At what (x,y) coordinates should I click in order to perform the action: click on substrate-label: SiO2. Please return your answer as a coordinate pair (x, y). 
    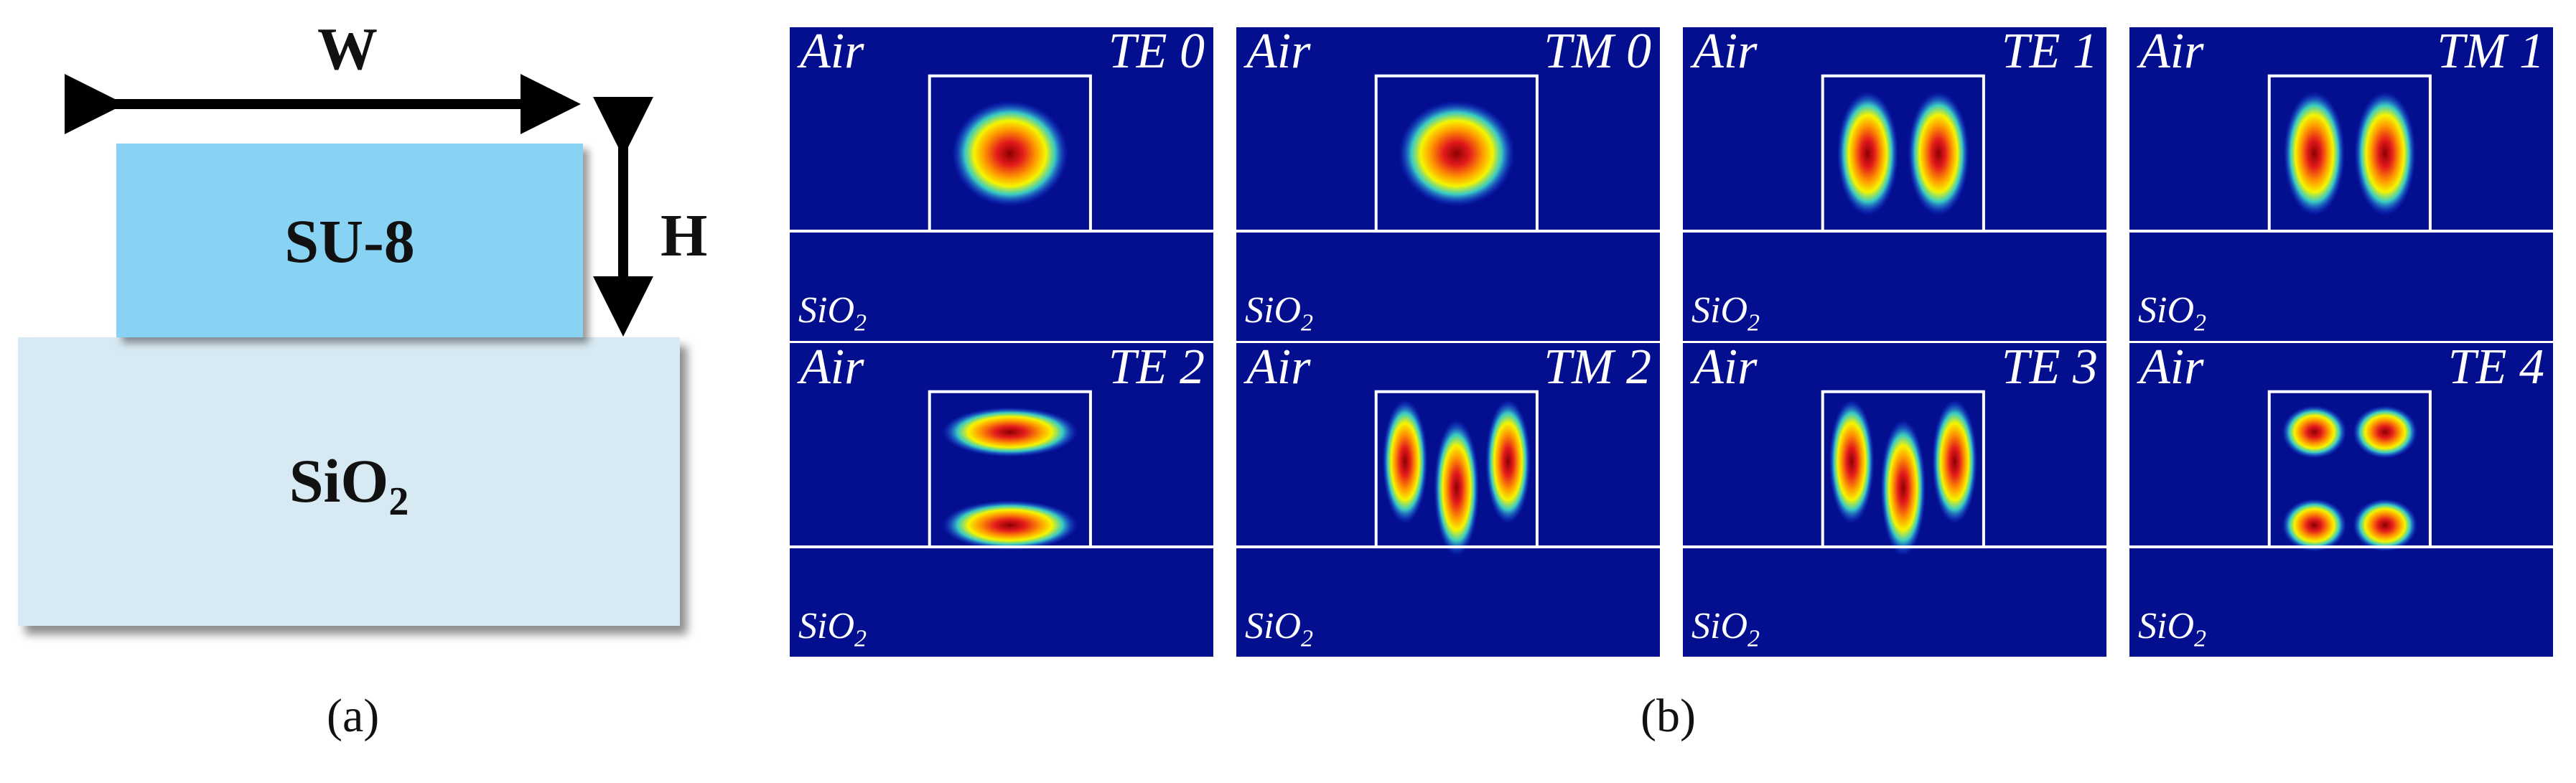
    Looking at the image, I should click on (349, 486).